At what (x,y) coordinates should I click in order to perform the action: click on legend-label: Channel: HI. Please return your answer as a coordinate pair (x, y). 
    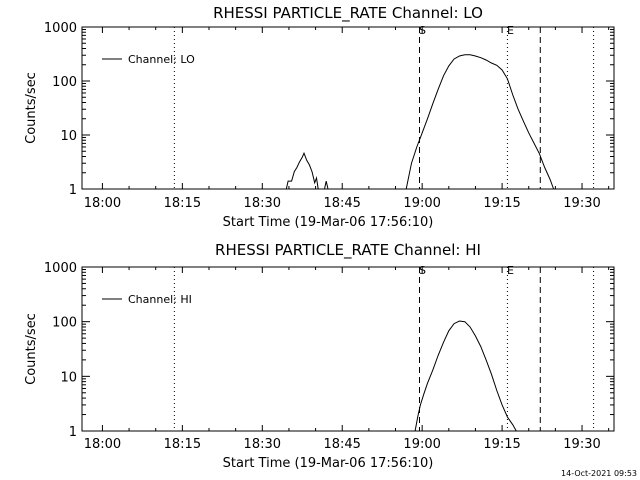
    Looking at the image, I should click on (160, 299).